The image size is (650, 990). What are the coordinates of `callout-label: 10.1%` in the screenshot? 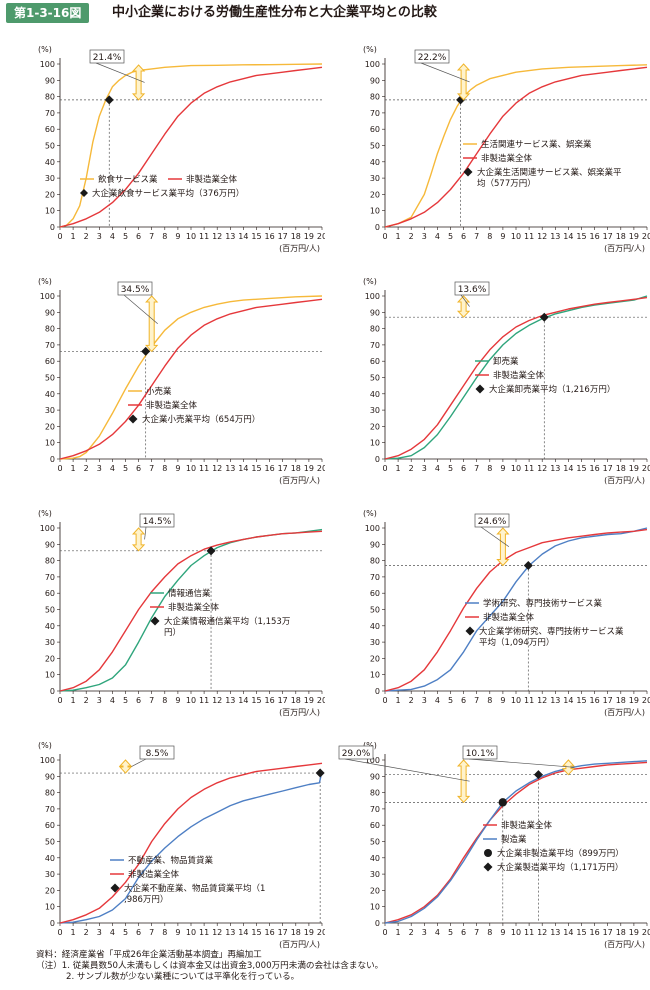 It's located at (480, 754).